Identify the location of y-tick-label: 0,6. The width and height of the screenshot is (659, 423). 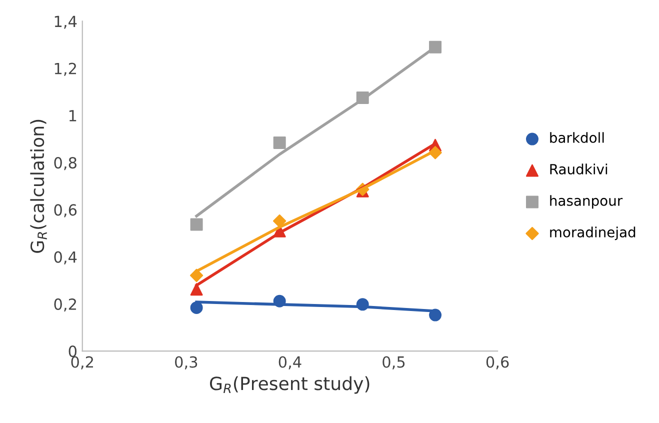
(65, 211).